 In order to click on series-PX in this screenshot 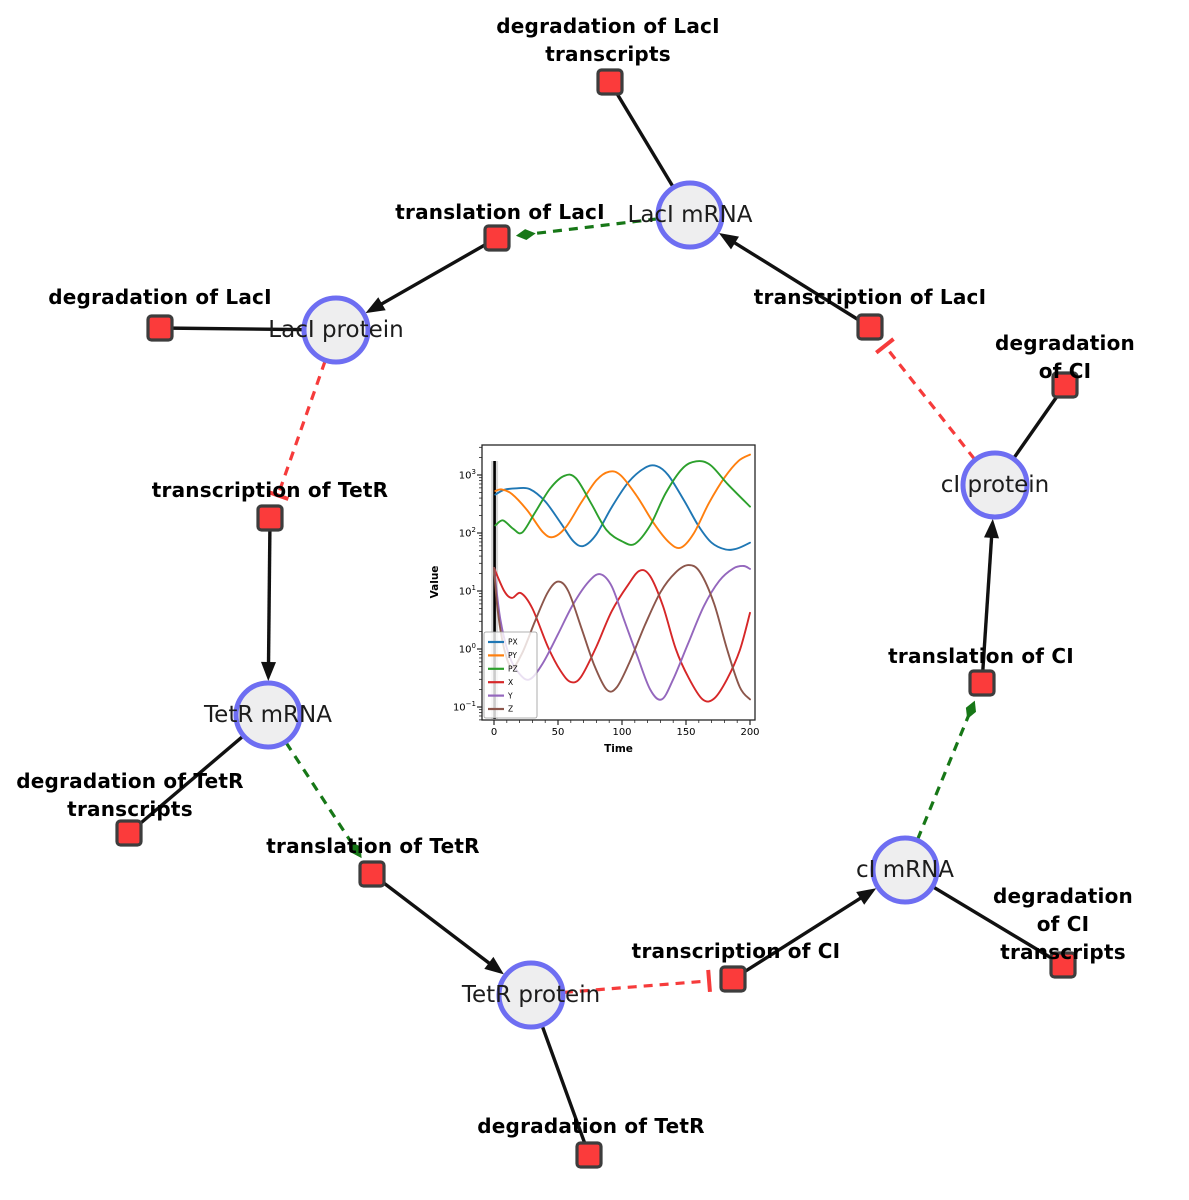, I will do `click(622, 507)`.